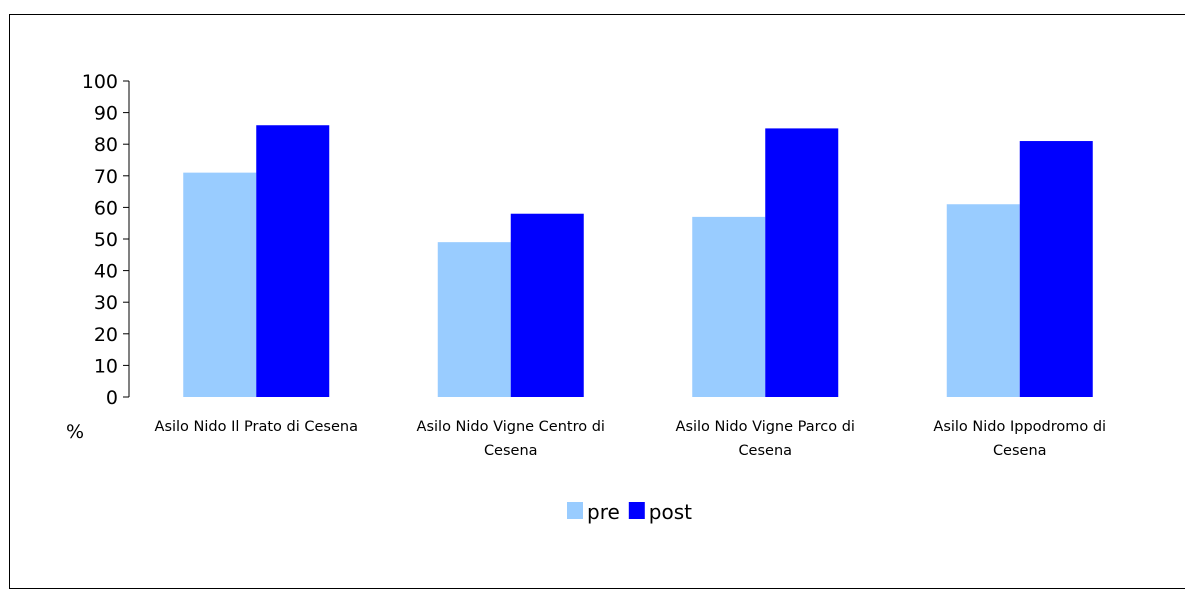 The height and width of the screenshot is (589, 1185). I want to click on y-tick-label: 90, so click(106, 114).